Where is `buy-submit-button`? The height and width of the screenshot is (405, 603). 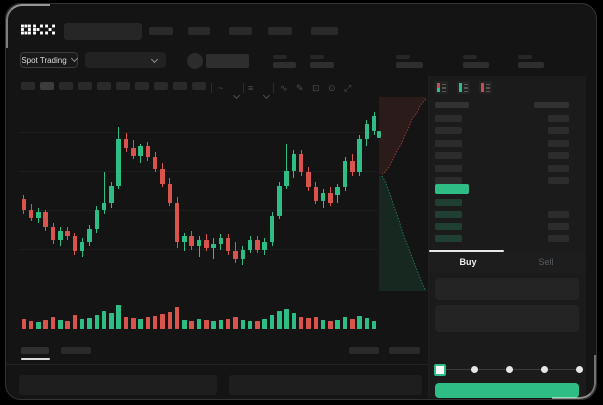
buy-submit-button is located at coordinates (507, 390).